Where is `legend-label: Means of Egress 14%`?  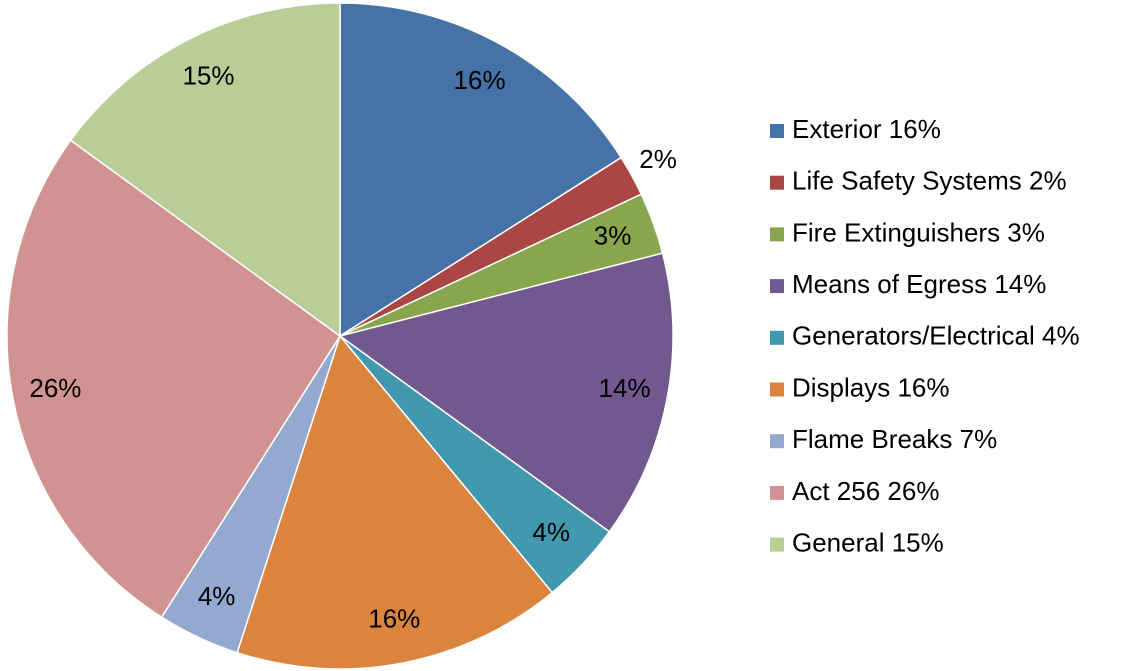
legend-label: Means of Egress 14% is located at coordinates (919, 284).